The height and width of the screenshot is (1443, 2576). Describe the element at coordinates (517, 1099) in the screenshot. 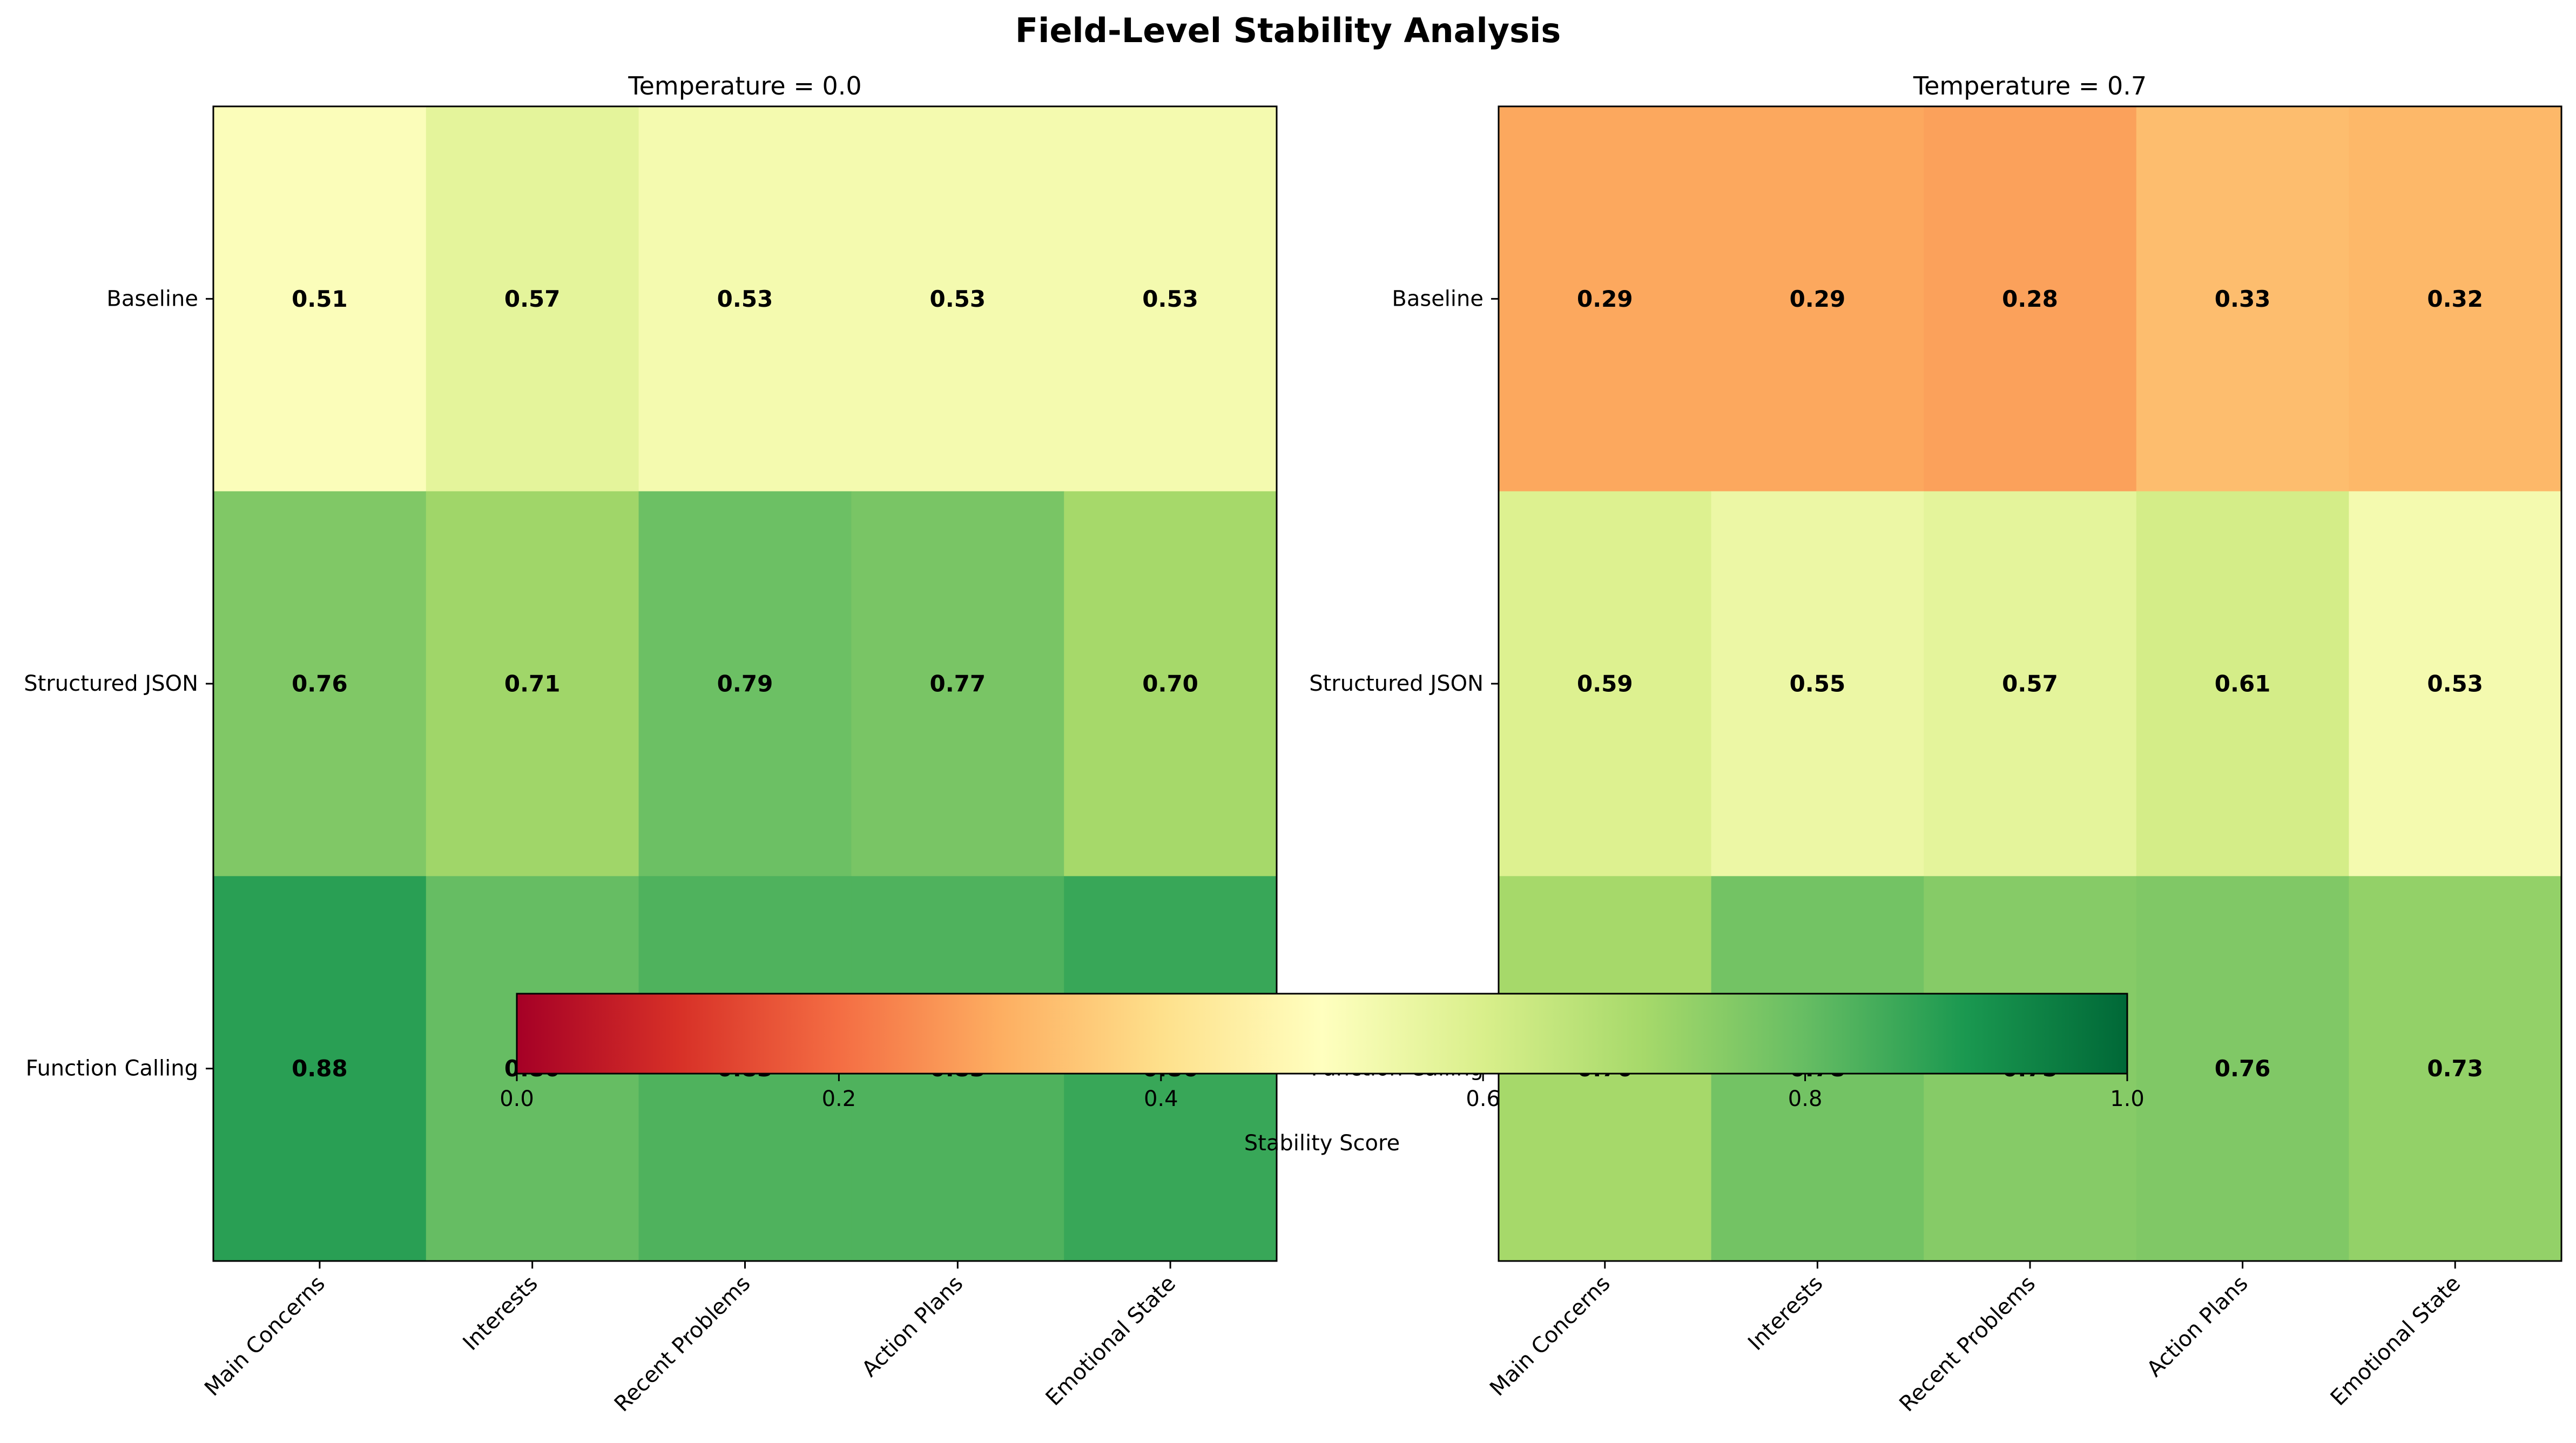

I see `colorbar-tick-label: 0.0` at that location.